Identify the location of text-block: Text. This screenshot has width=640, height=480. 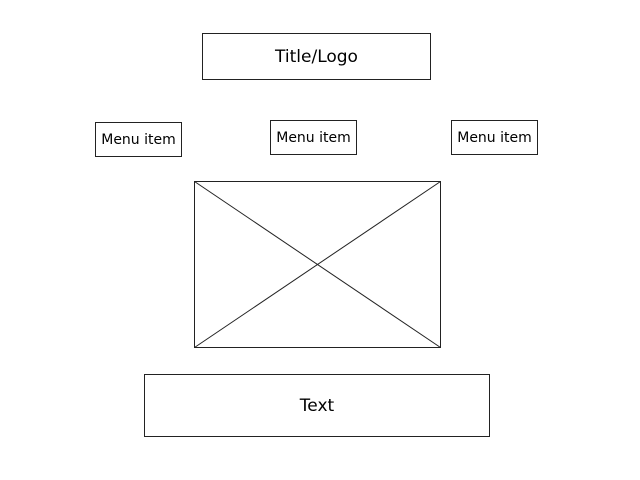
(317, 405).